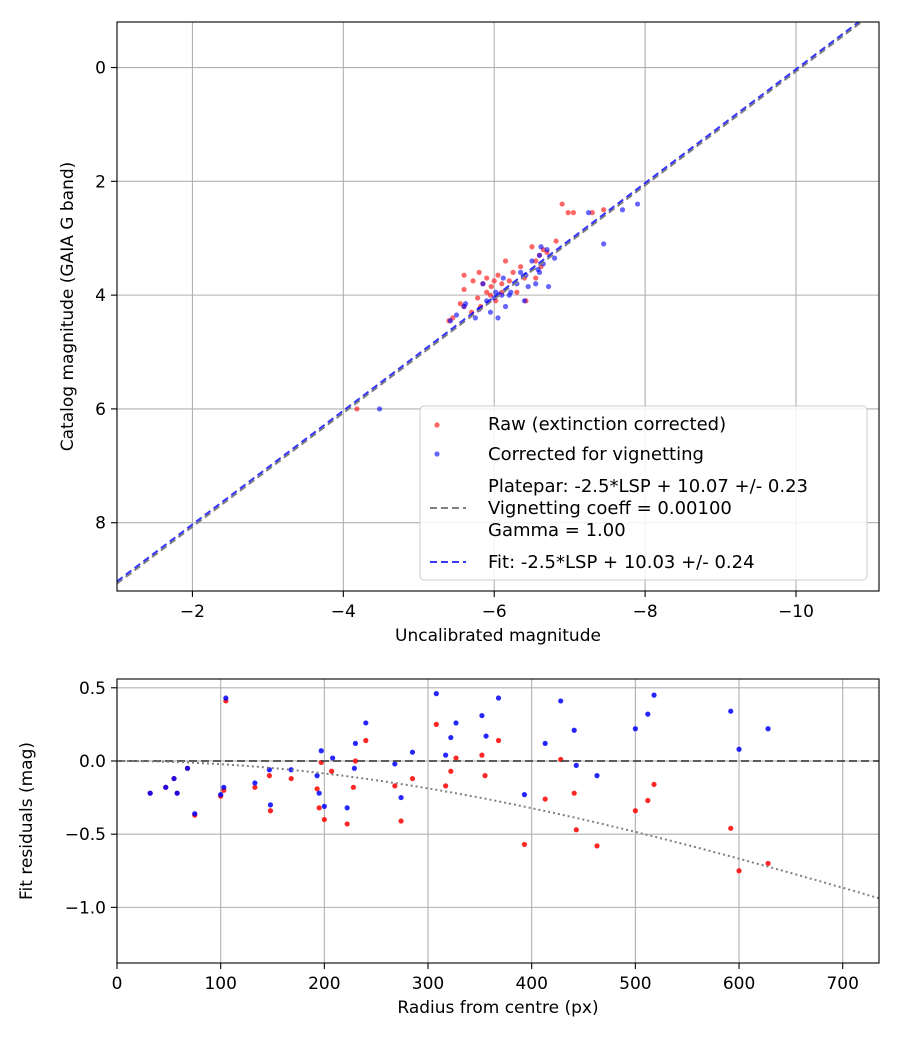  What do you see at coordinates (428, 984) in the screenshot?
I see `bottom-x-tick-label: 300` at bounding box center [428, 984].